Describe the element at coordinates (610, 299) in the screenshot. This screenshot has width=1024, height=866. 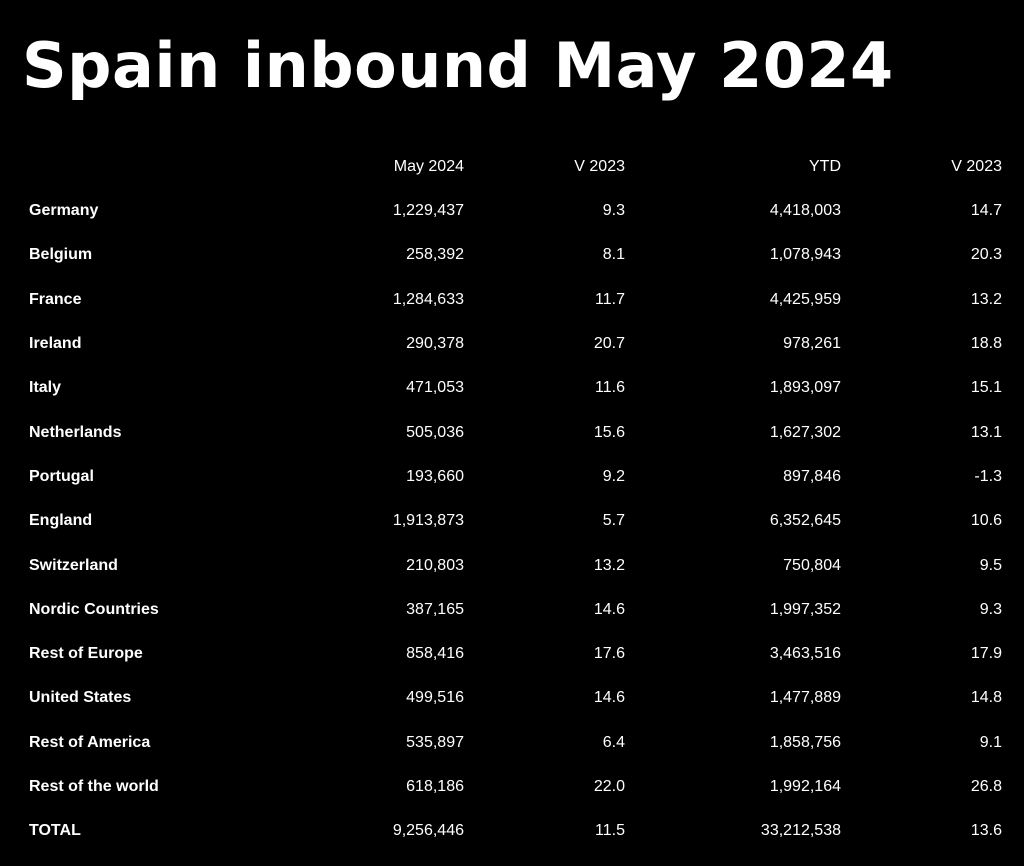
I see `row-v2023-month: 11.7` at that location.